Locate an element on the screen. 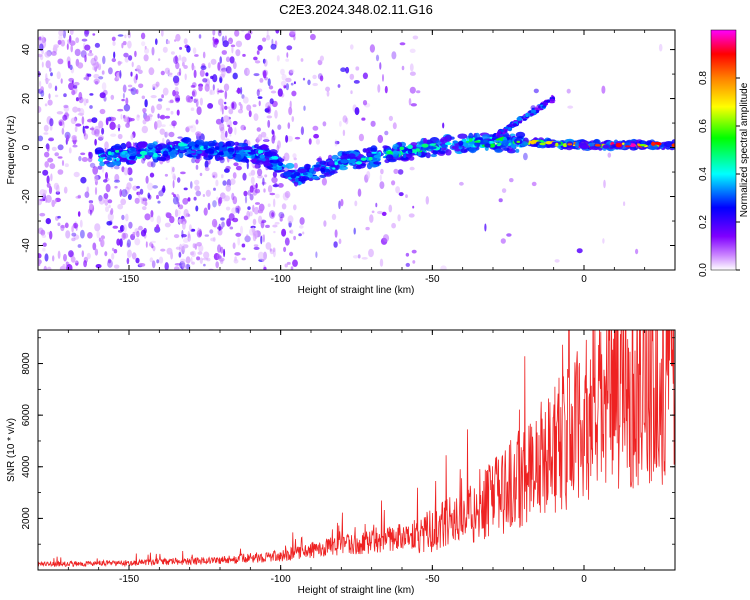  x-tick-label: -100 is located at coordinates (281, 279).